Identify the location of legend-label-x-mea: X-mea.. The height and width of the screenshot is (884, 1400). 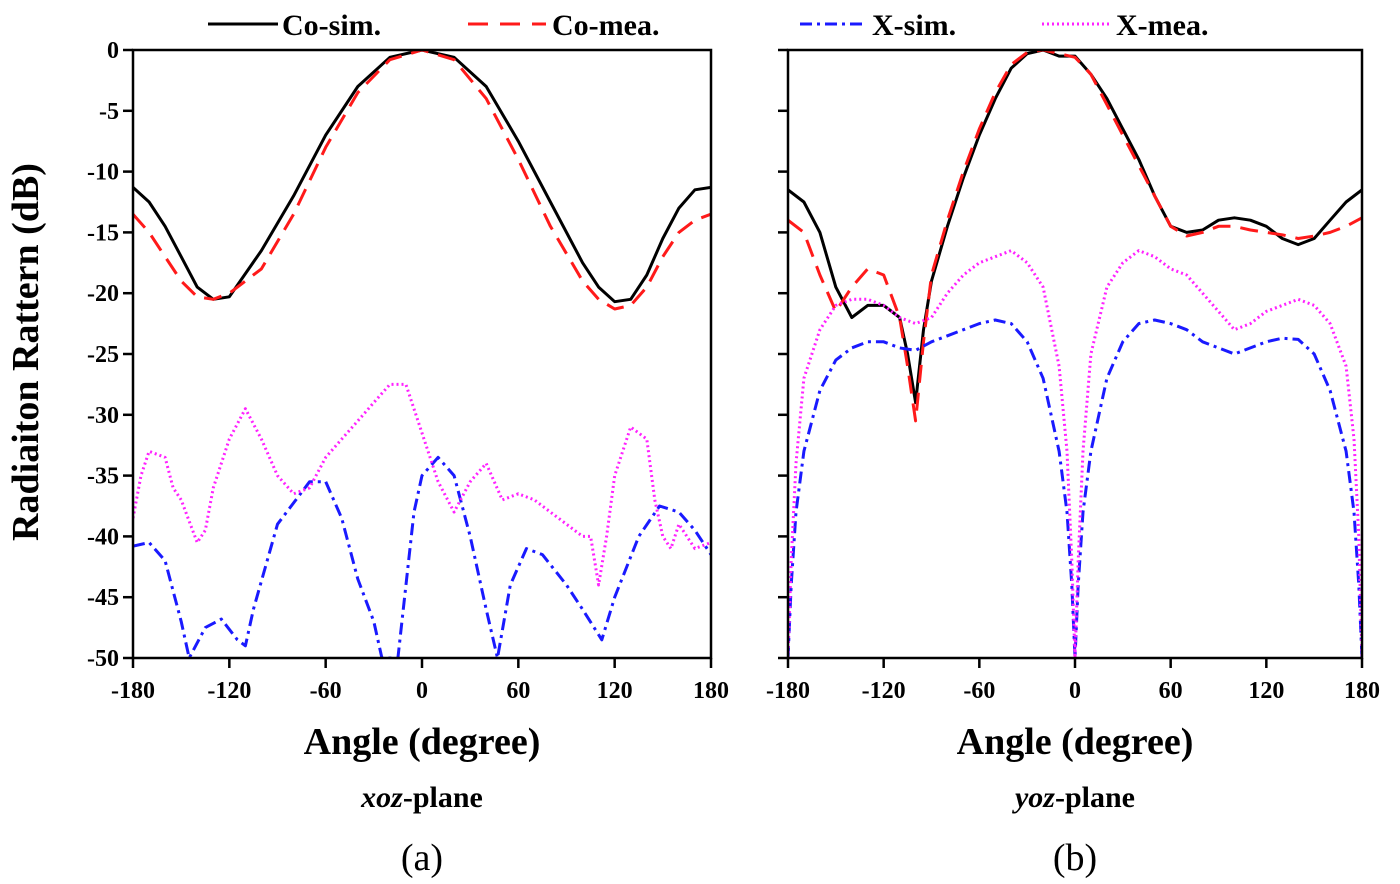
(1162, 25).